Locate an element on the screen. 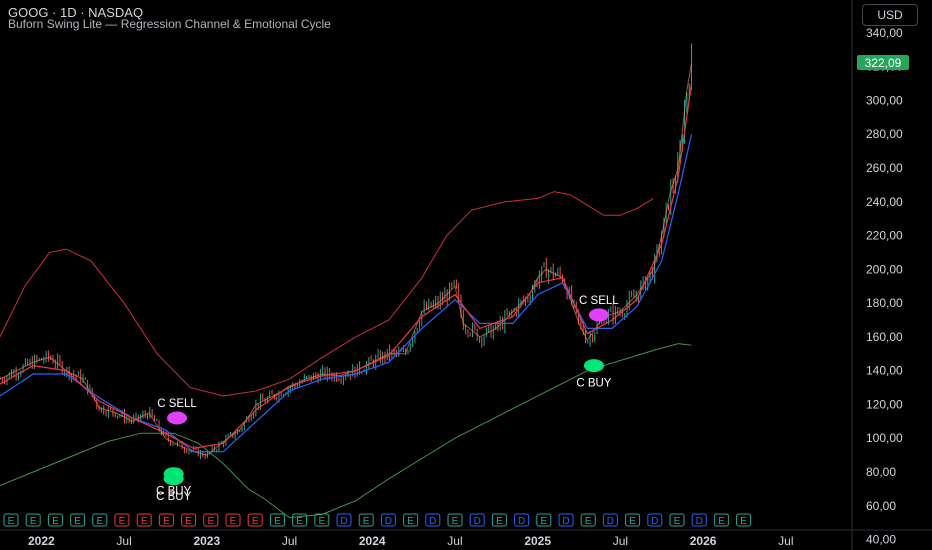 This screenshot has width=932, height=550. x-tick-label: 2025 is located at coordinates (537, 541).